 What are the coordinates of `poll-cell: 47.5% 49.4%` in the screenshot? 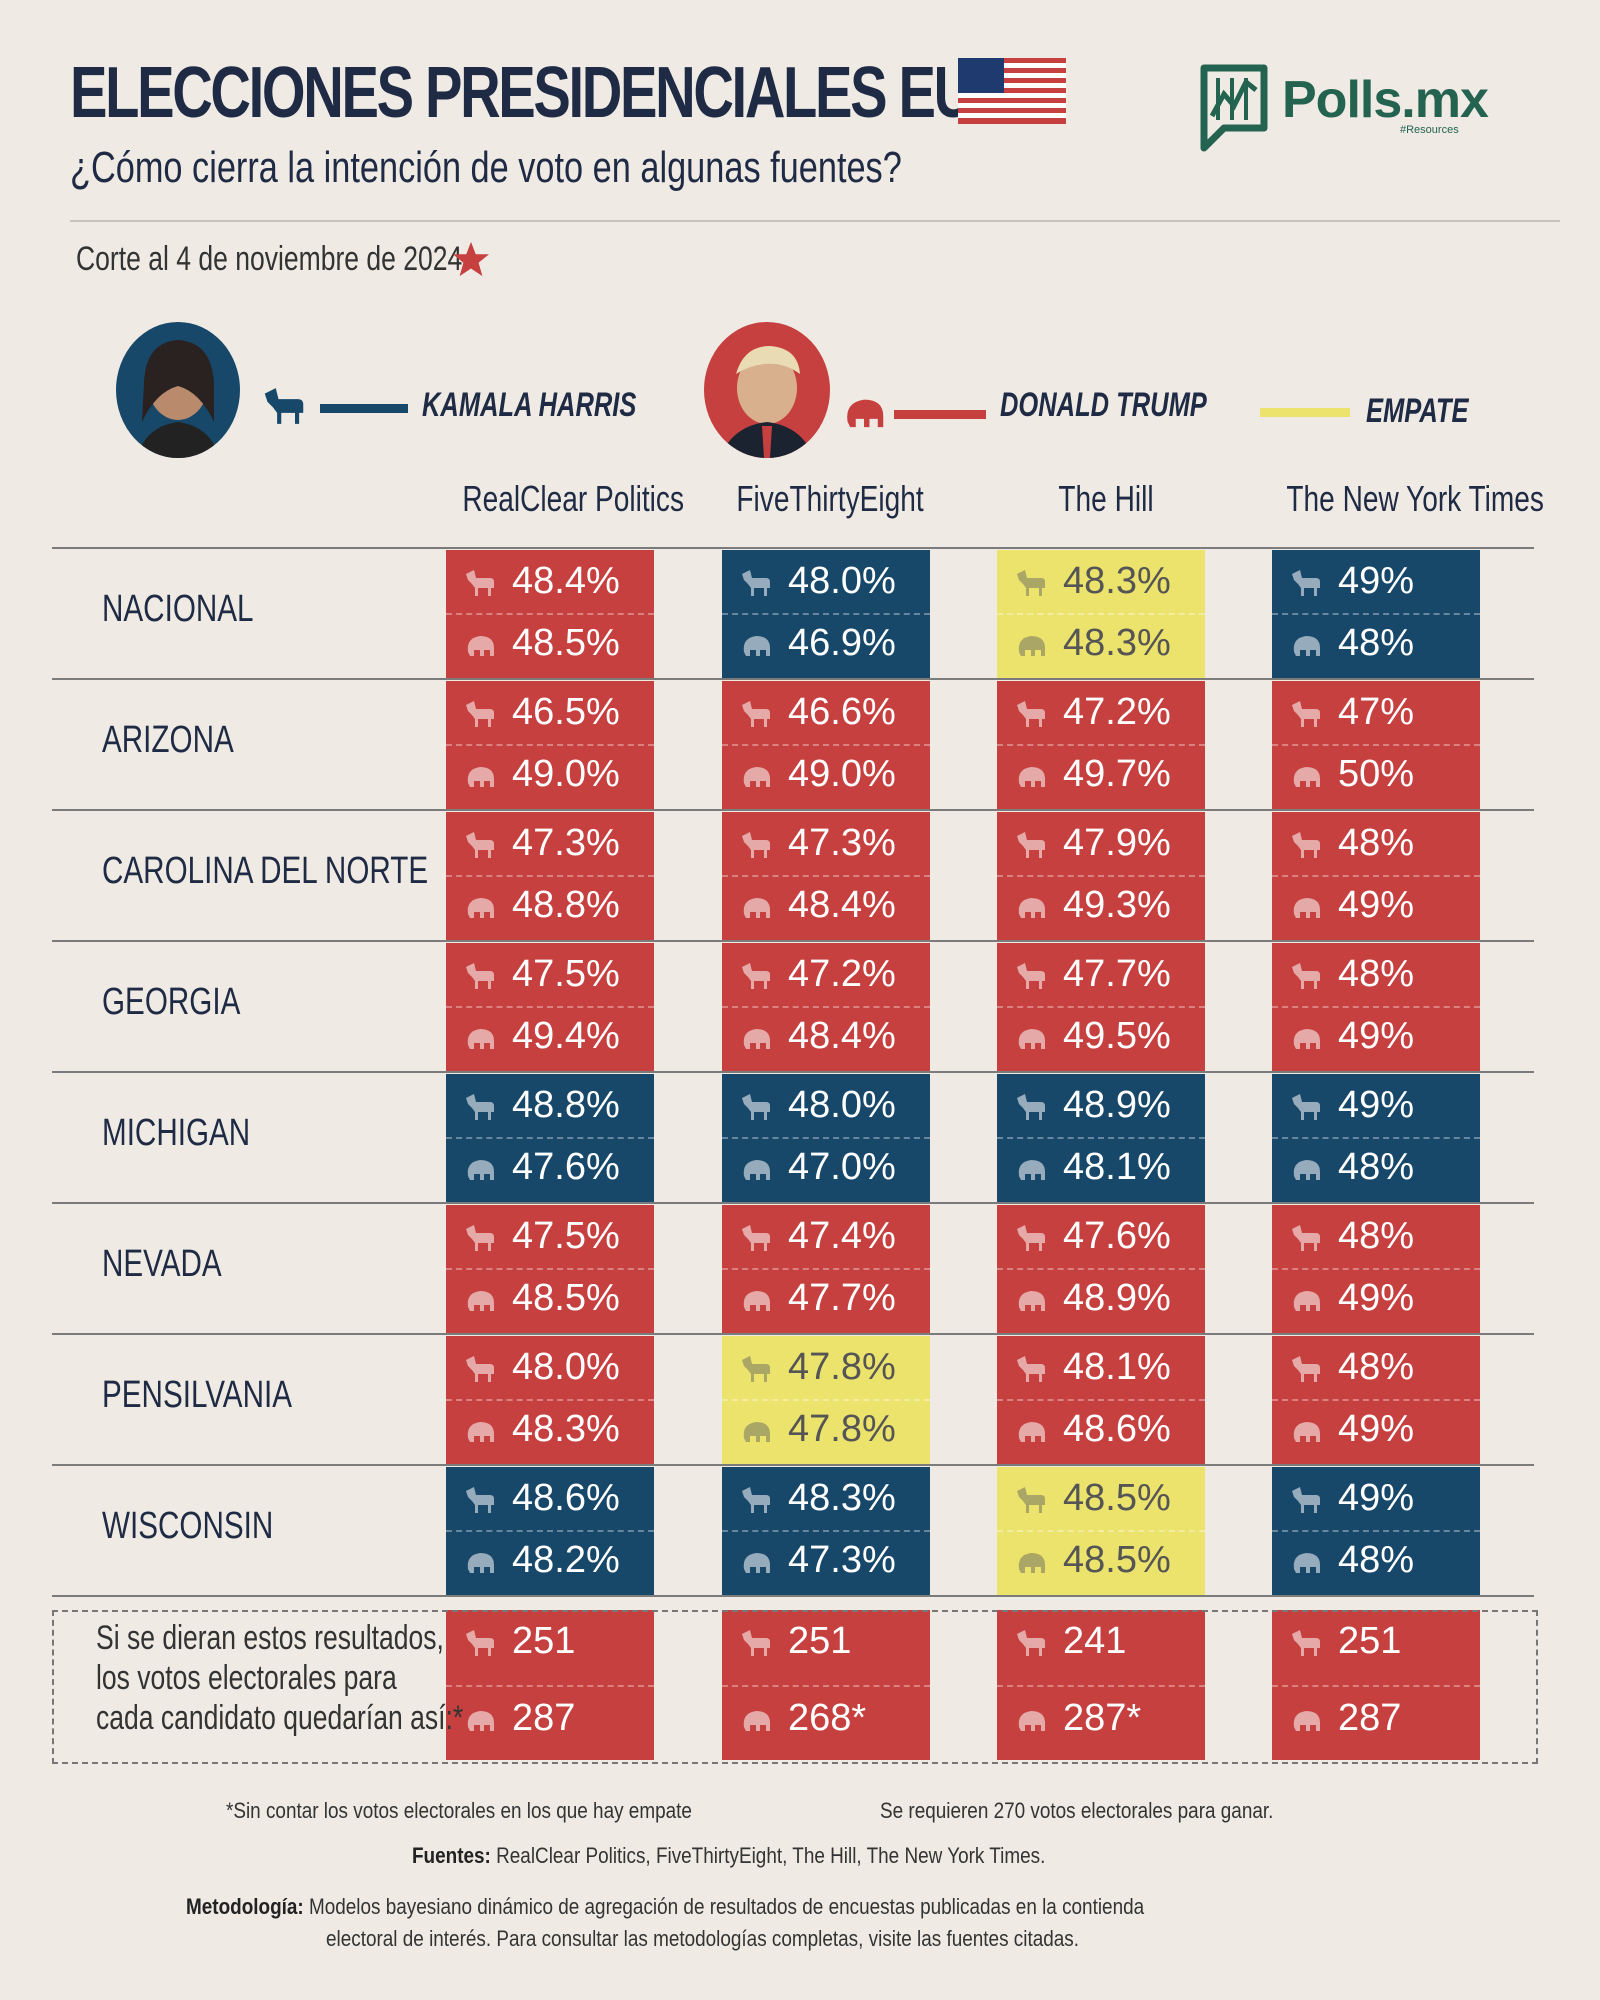 It's located at (550, 1007).